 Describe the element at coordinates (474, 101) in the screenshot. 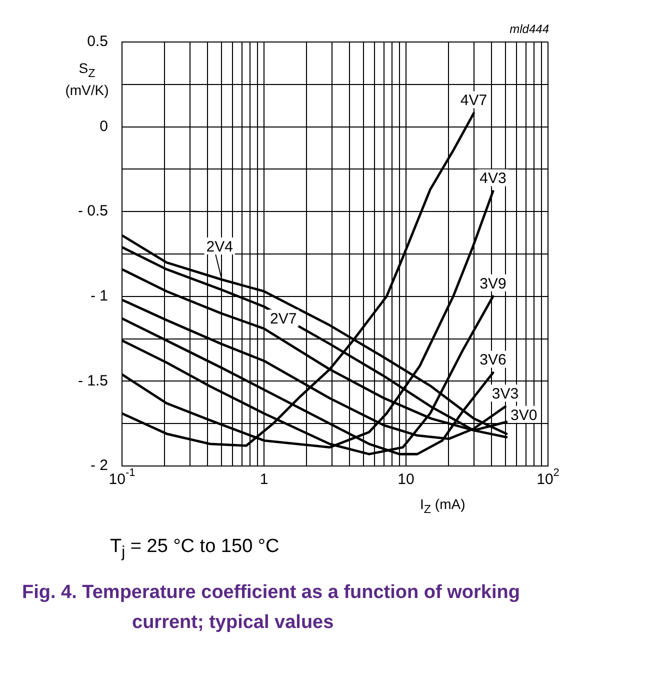

I see `series-label: 4V7` at that location.